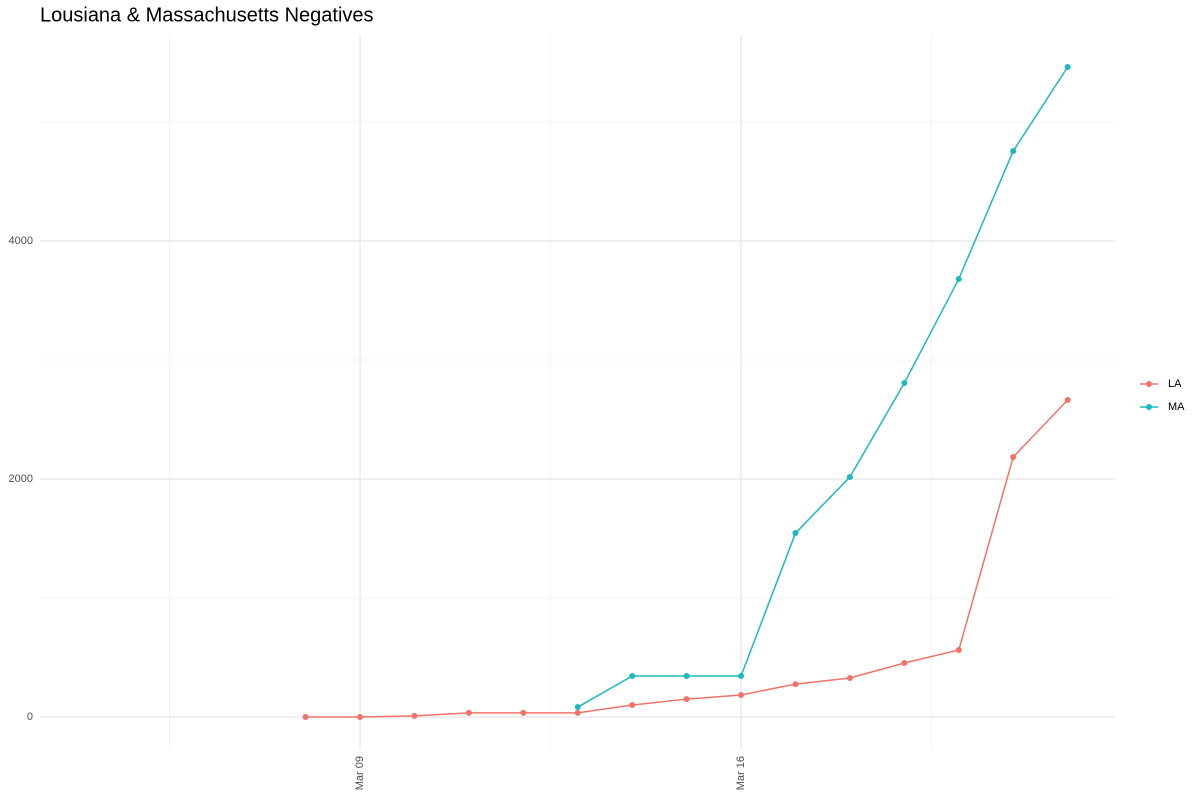 The height and width of the screenshot is (800, 1200). What do you see at coordinates (360, 773) in the screenshot?
I see `x-tick-label: Mar 09` at bounding box center [360, 773].